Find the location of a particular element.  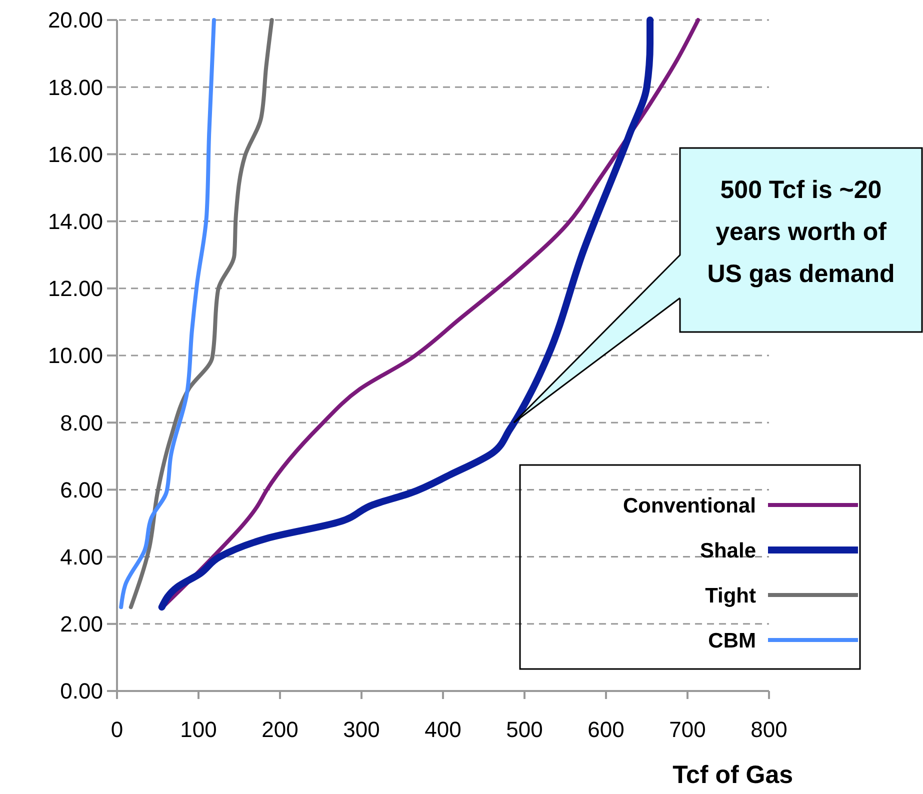

x-tick-label: 500 is located at coordinates (524, 729).